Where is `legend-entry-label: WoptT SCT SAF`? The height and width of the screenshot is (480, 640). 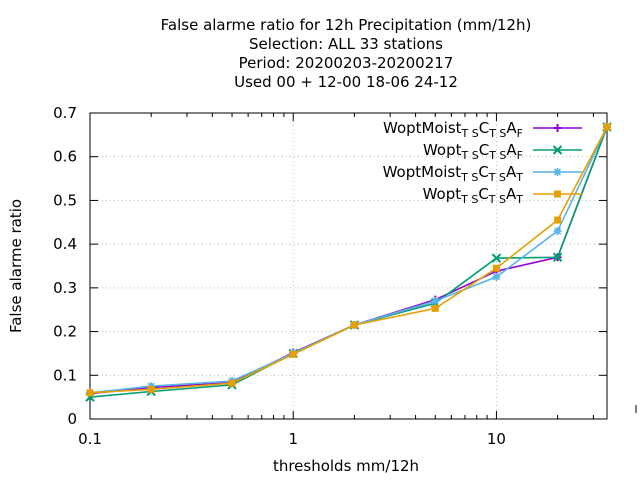
legend-entry-label: WoptT SCT SAF is located at coordinates (473, 151).